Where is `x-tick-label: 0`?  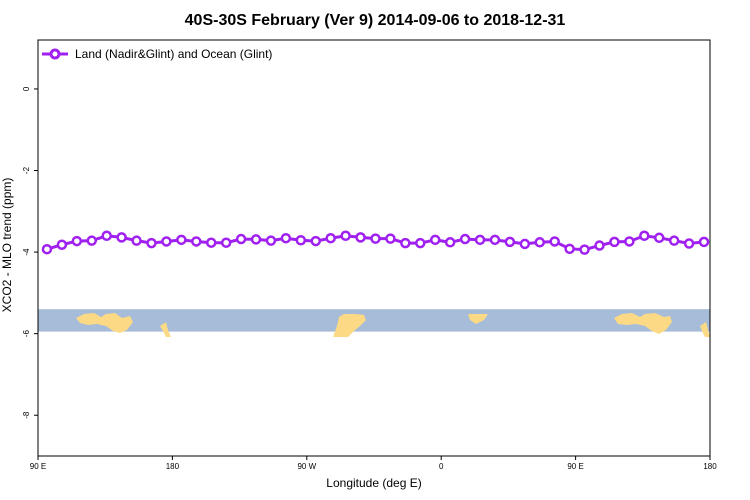 x-tick-label: 0 is located at coordinates (441, 466).